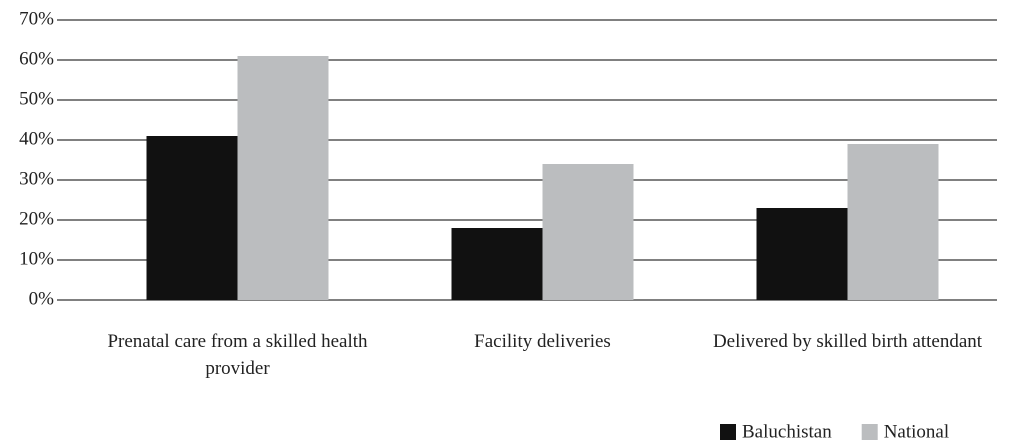  What do you see at coordinates (36, 58) in the screenshot?
I see `y-tick-label: 60%` at bounding box center [36, 58].